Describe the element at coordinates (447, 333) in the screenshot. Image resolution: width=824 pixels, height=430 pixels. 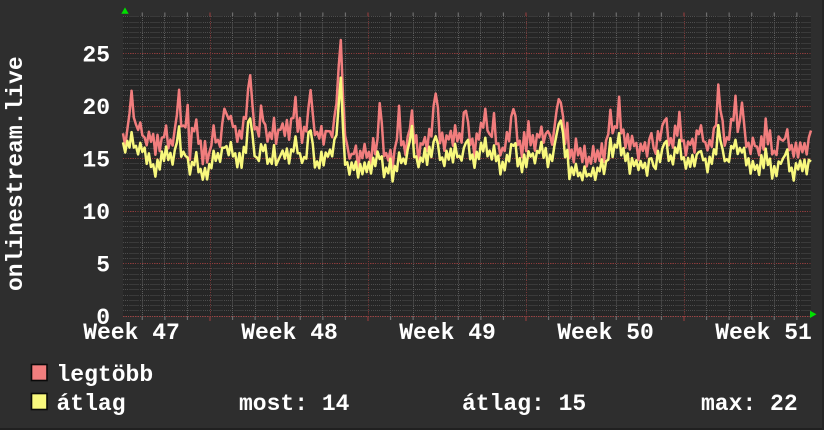
I see `svg-text: Week 49` at that location.